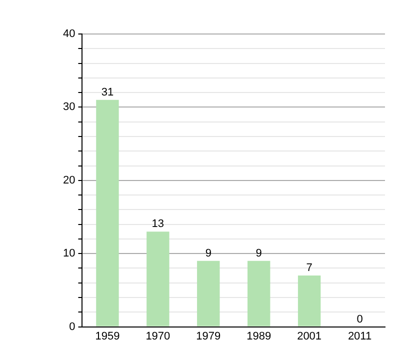 This screenshot has height=360, width=420. What do you see at coordinates (107, 336) in the screenshot?
I see `x-tick-label: 1959` at bounding box center [107, 336].